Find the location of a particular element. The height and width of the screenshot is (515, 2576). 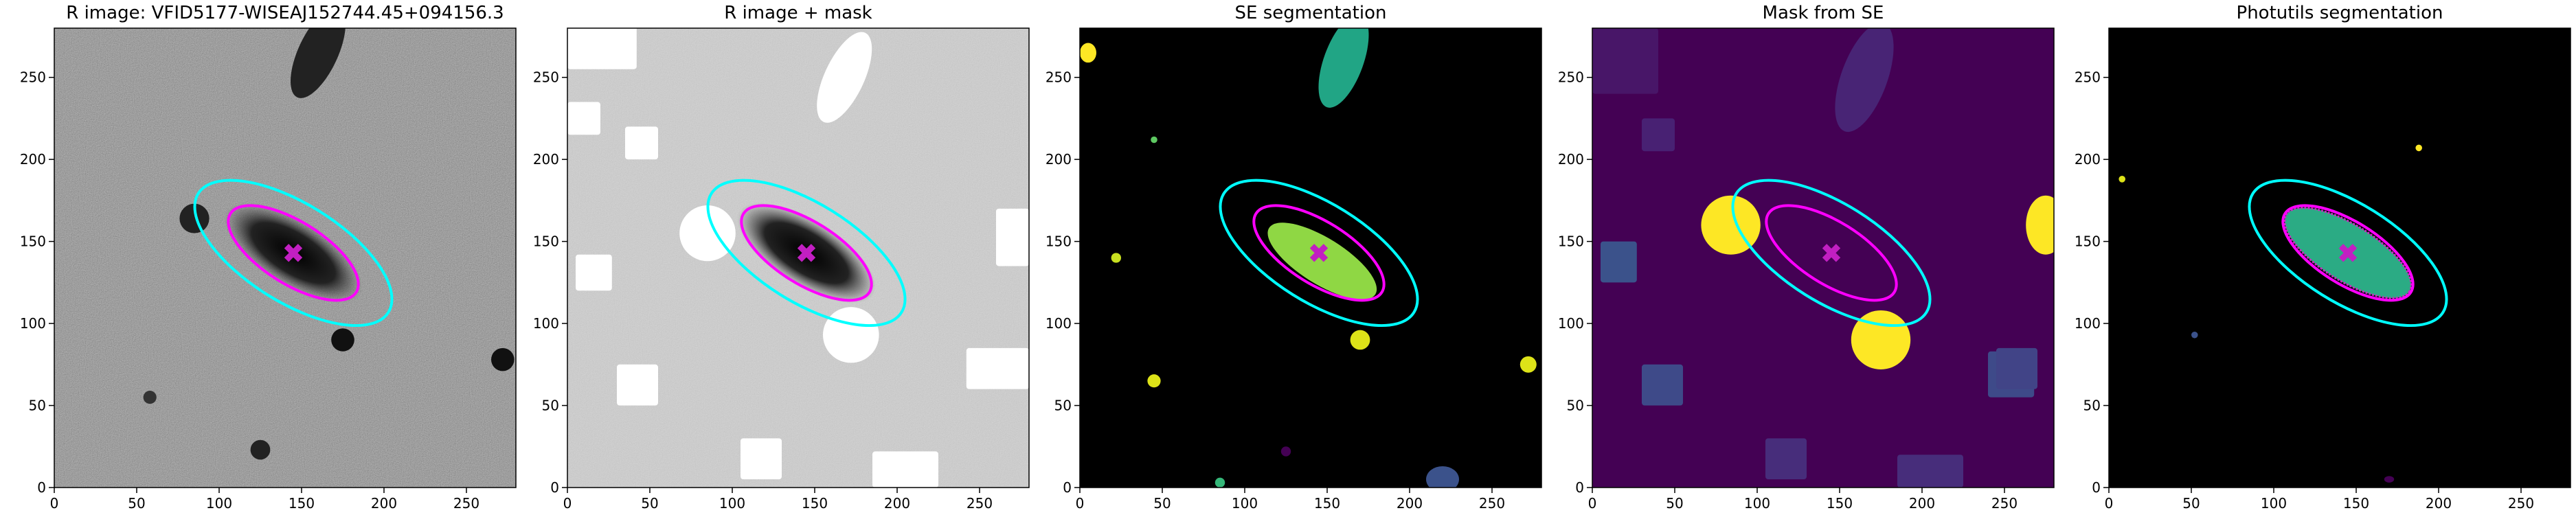

panel-title: Mask from SE is located at coordinates (1823, 13).